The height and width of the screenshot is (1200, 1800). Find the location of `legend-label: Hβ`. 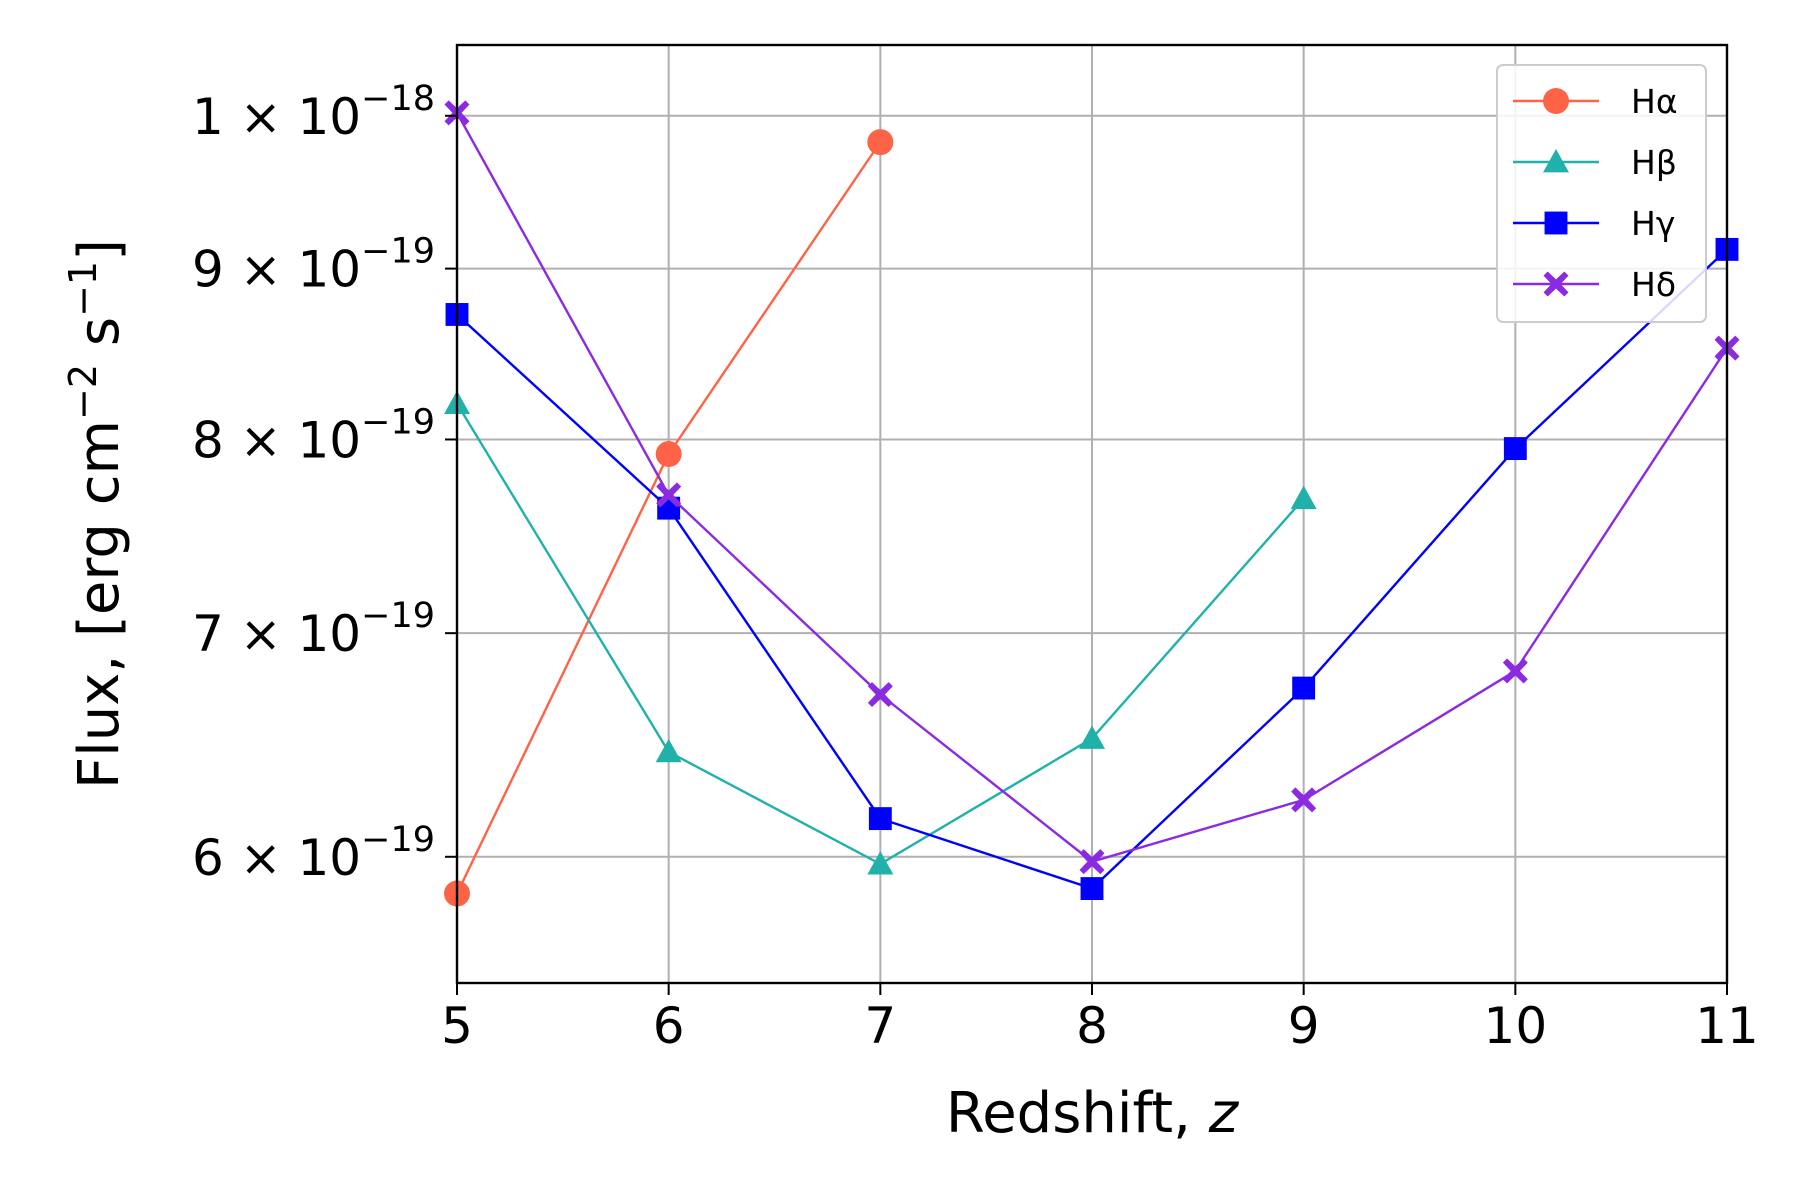

legend-label: Hβ is located at coordinates (1654, 162).